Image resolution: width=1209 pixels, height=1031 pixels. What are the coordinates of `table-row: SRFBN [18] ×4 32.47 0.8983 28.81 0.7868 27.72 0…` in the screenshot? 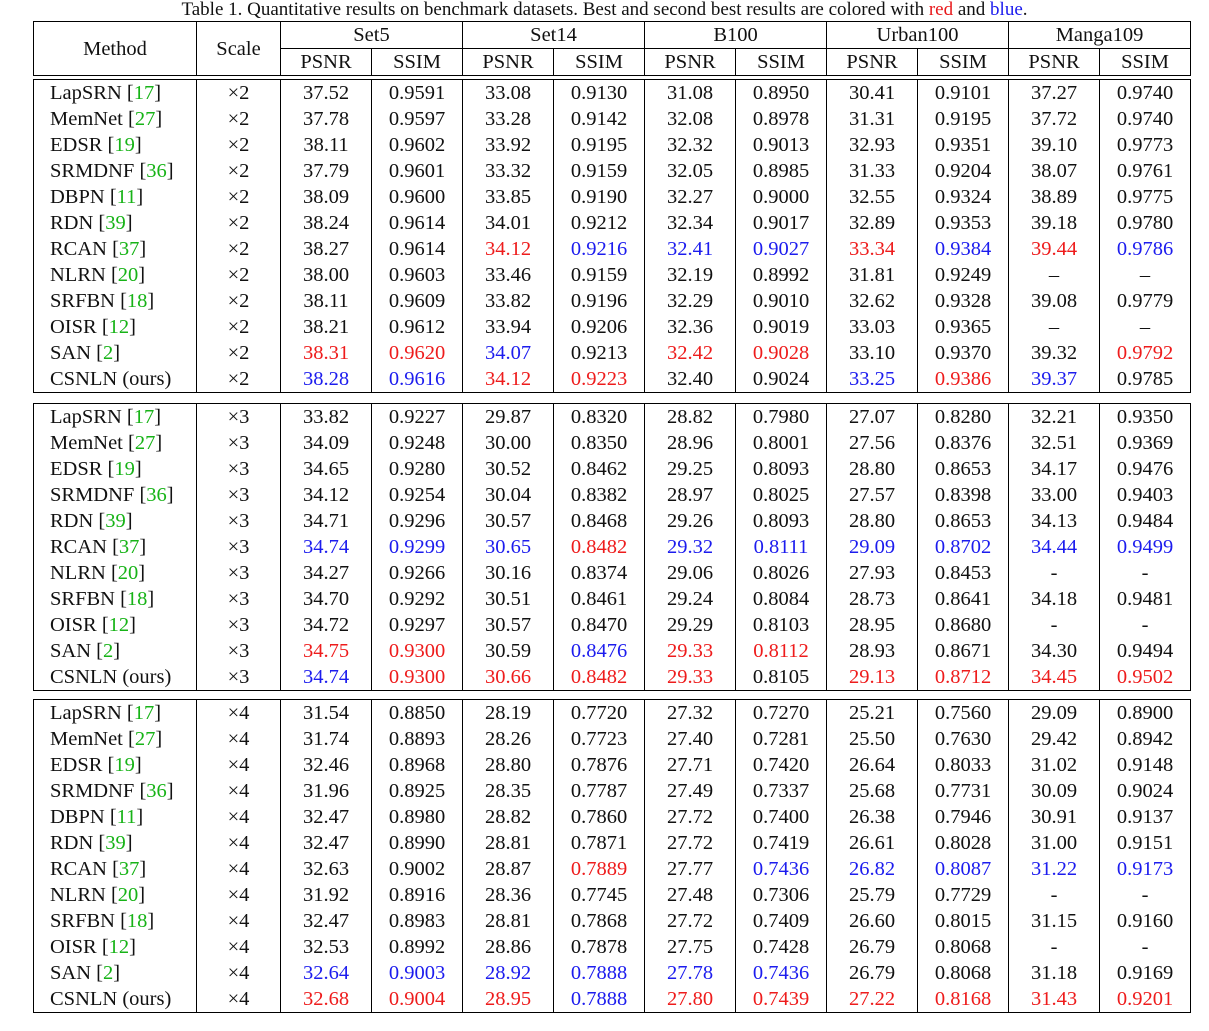 It's located at (612, 921).